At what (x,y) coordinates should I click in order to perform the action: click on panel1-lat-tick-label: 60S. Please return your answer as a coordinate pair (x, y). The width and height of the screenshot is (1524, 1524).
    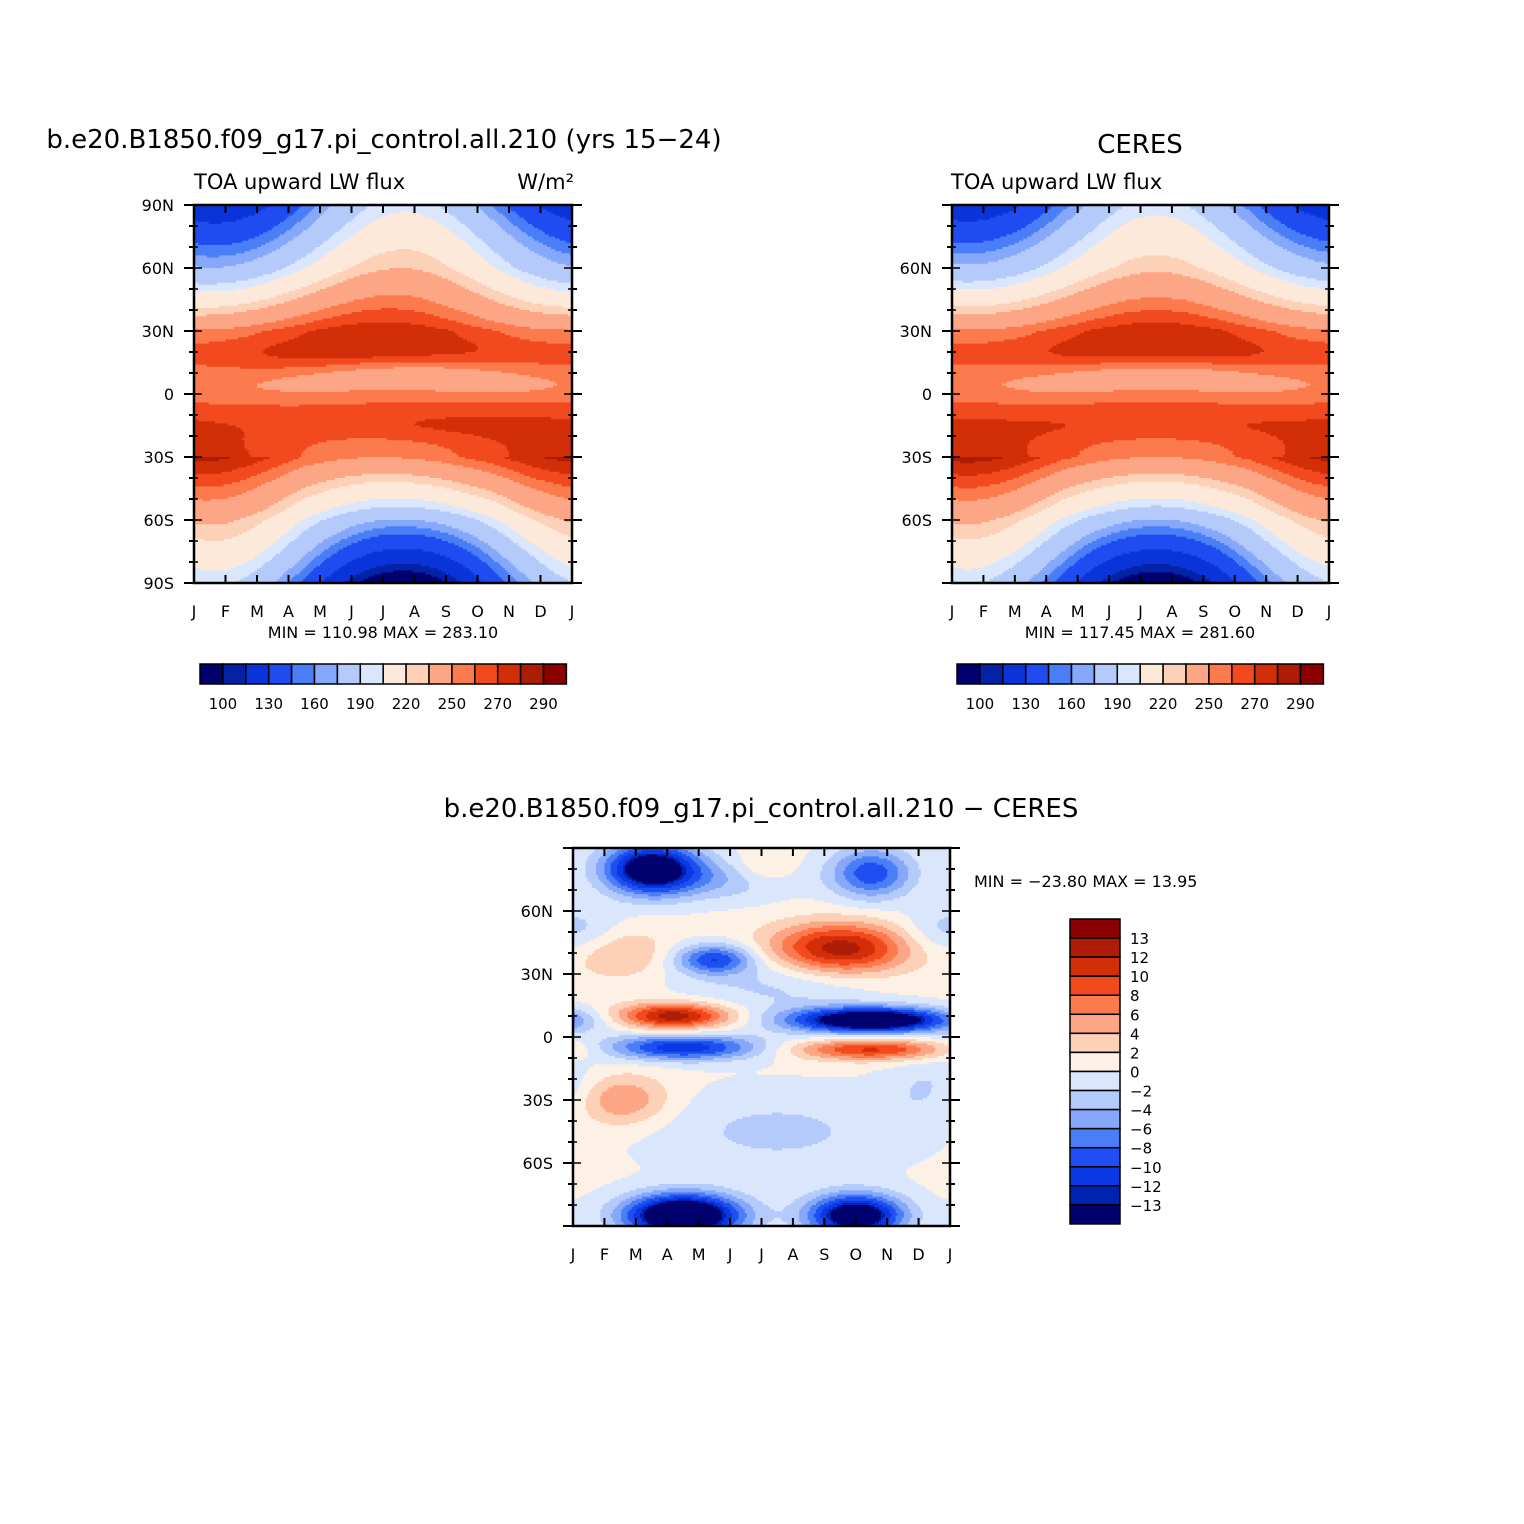
    Looking at the image, I should click on (158, 520).